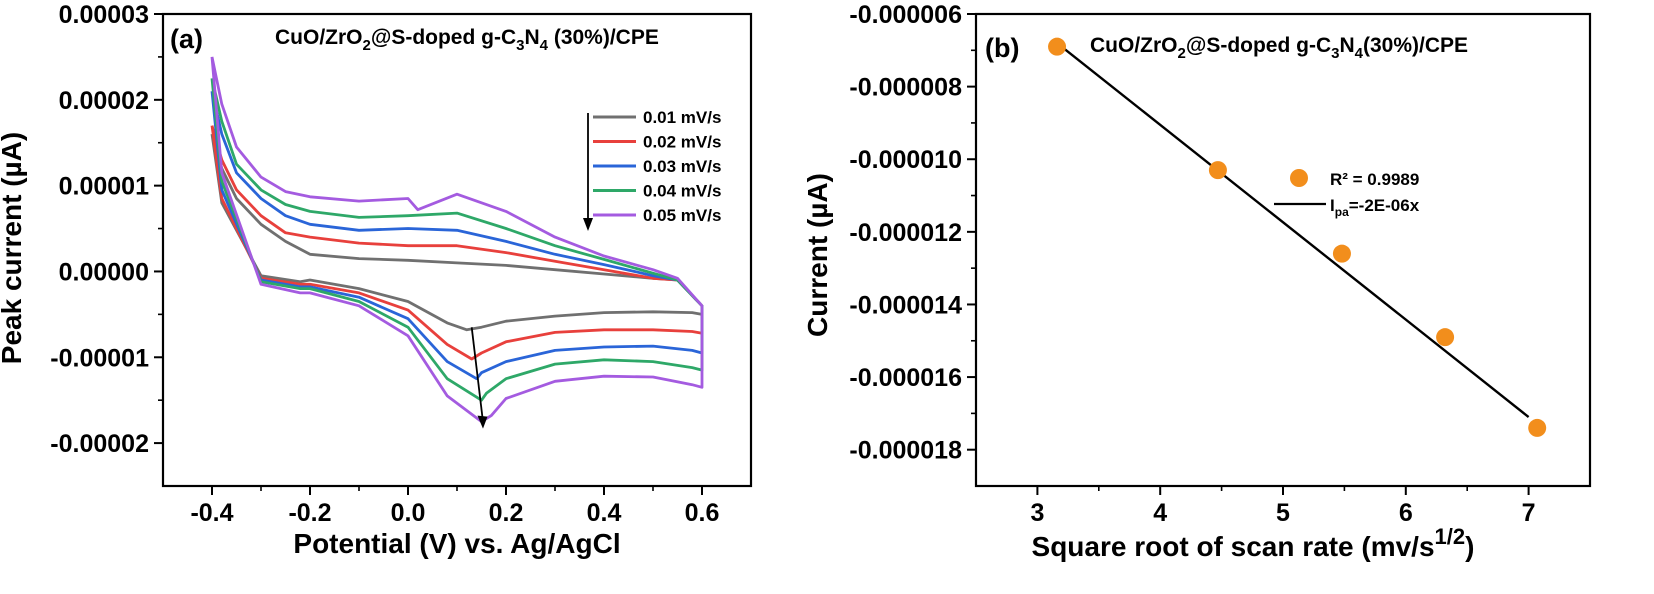 This screenshot has width=1654, height=594. I want to click on peak-shift-arrow, so click(479, 378).